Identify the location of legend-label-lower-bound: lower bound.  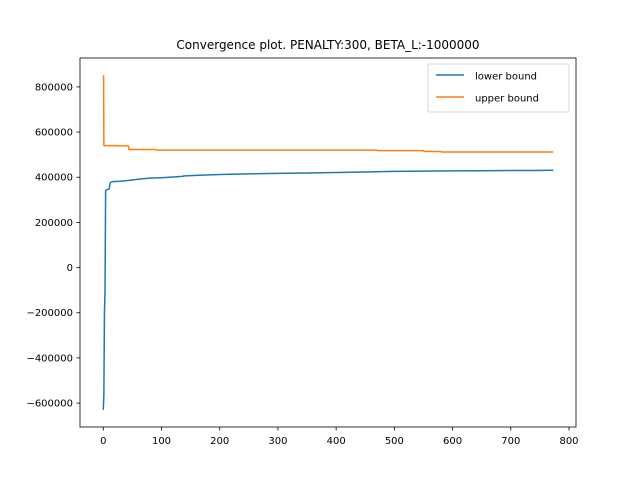
(506, 77).